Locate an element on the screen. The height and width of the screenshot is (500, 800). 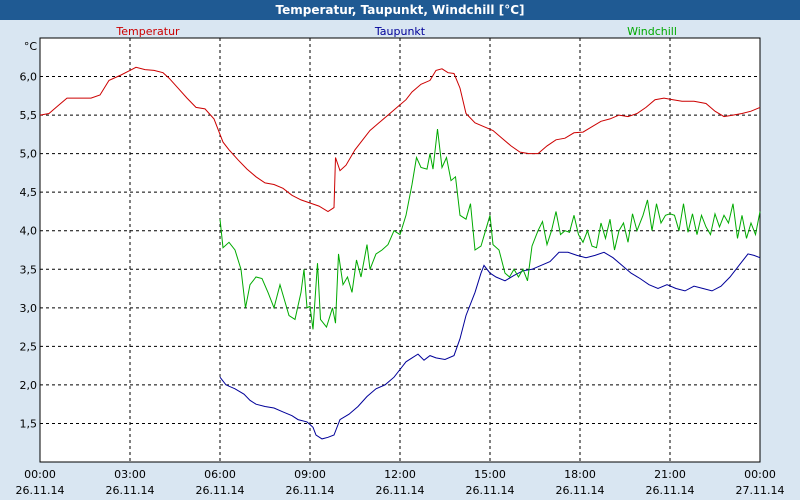
x-tick-time: 21:00 is located at coordinates (670, 474).